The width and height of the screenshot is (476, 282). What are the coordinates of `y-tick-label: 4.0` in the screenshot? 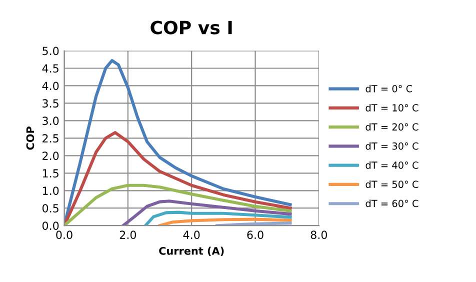 It's located at (50, 86).